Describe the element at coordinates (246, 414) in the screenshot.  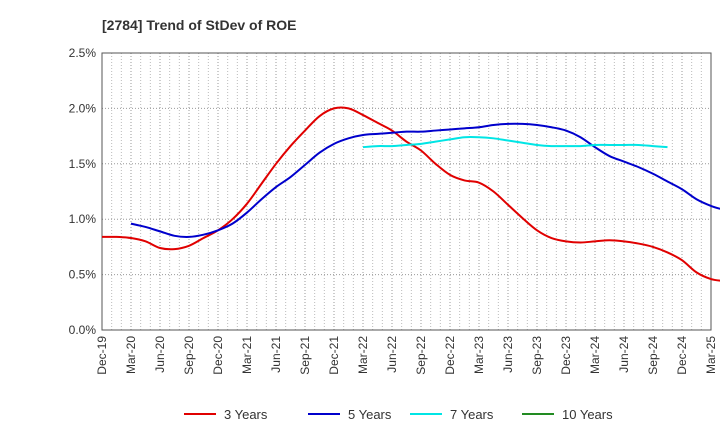
I see `legend-label: 3 Years` at that location.